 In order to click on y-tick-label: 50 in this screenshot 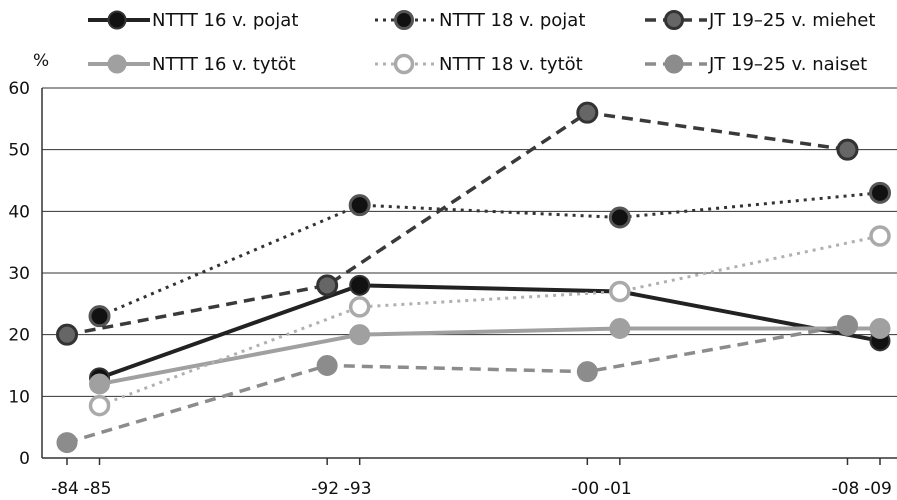, I will do `click(19, 151)`.